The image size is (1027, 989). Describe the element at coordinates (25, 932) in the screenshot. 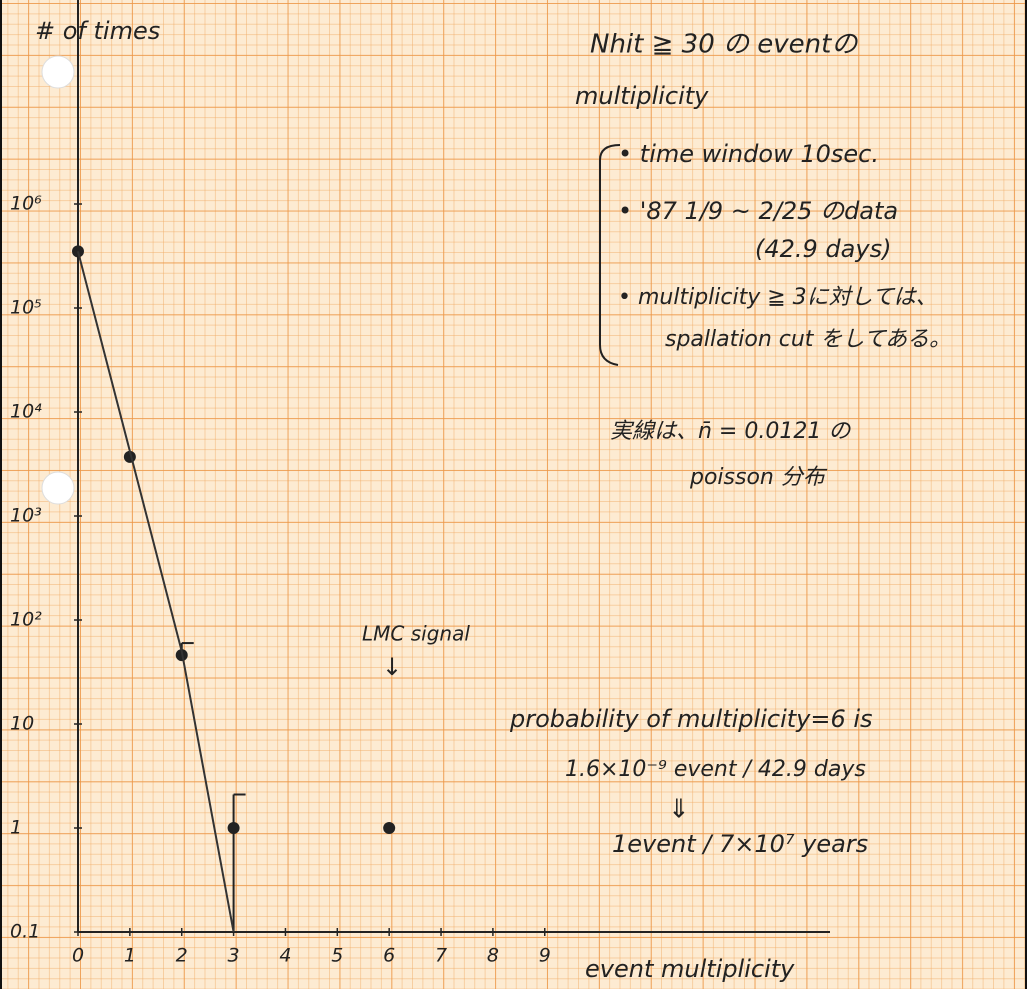

I see `y-tick-label: 0.1` at that location.